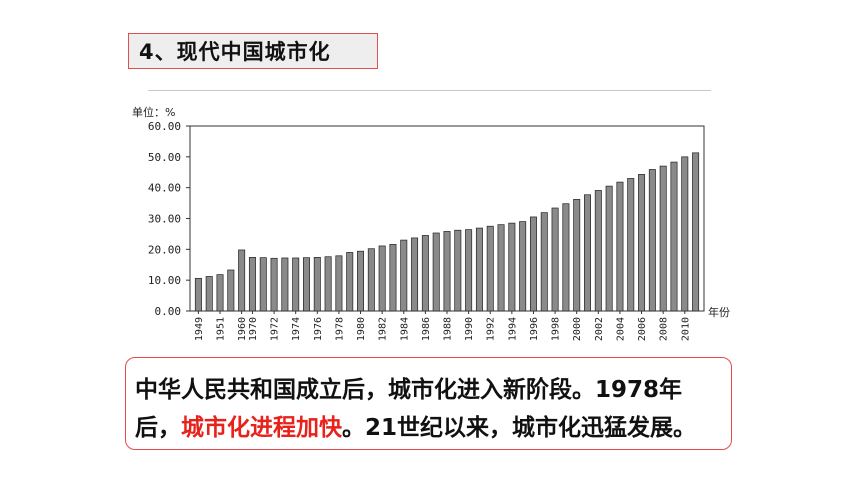 Image resolution: width=860 pixels, height=484 pixels. What do you see at coordinates (164, 249) in the screenshot?
I see `y-tick-label: 20.00` at bounding box center [164, 249].